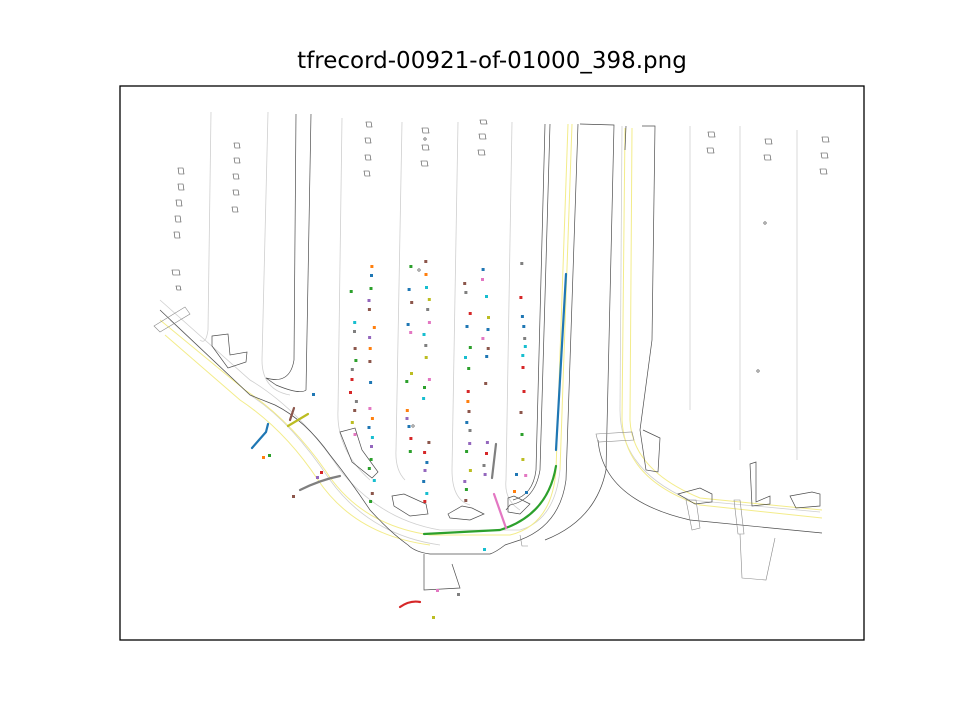 Image resolution: width=960 pixels, height=720 pixels. I want to click on trajectory-brown, so click(292, 414).